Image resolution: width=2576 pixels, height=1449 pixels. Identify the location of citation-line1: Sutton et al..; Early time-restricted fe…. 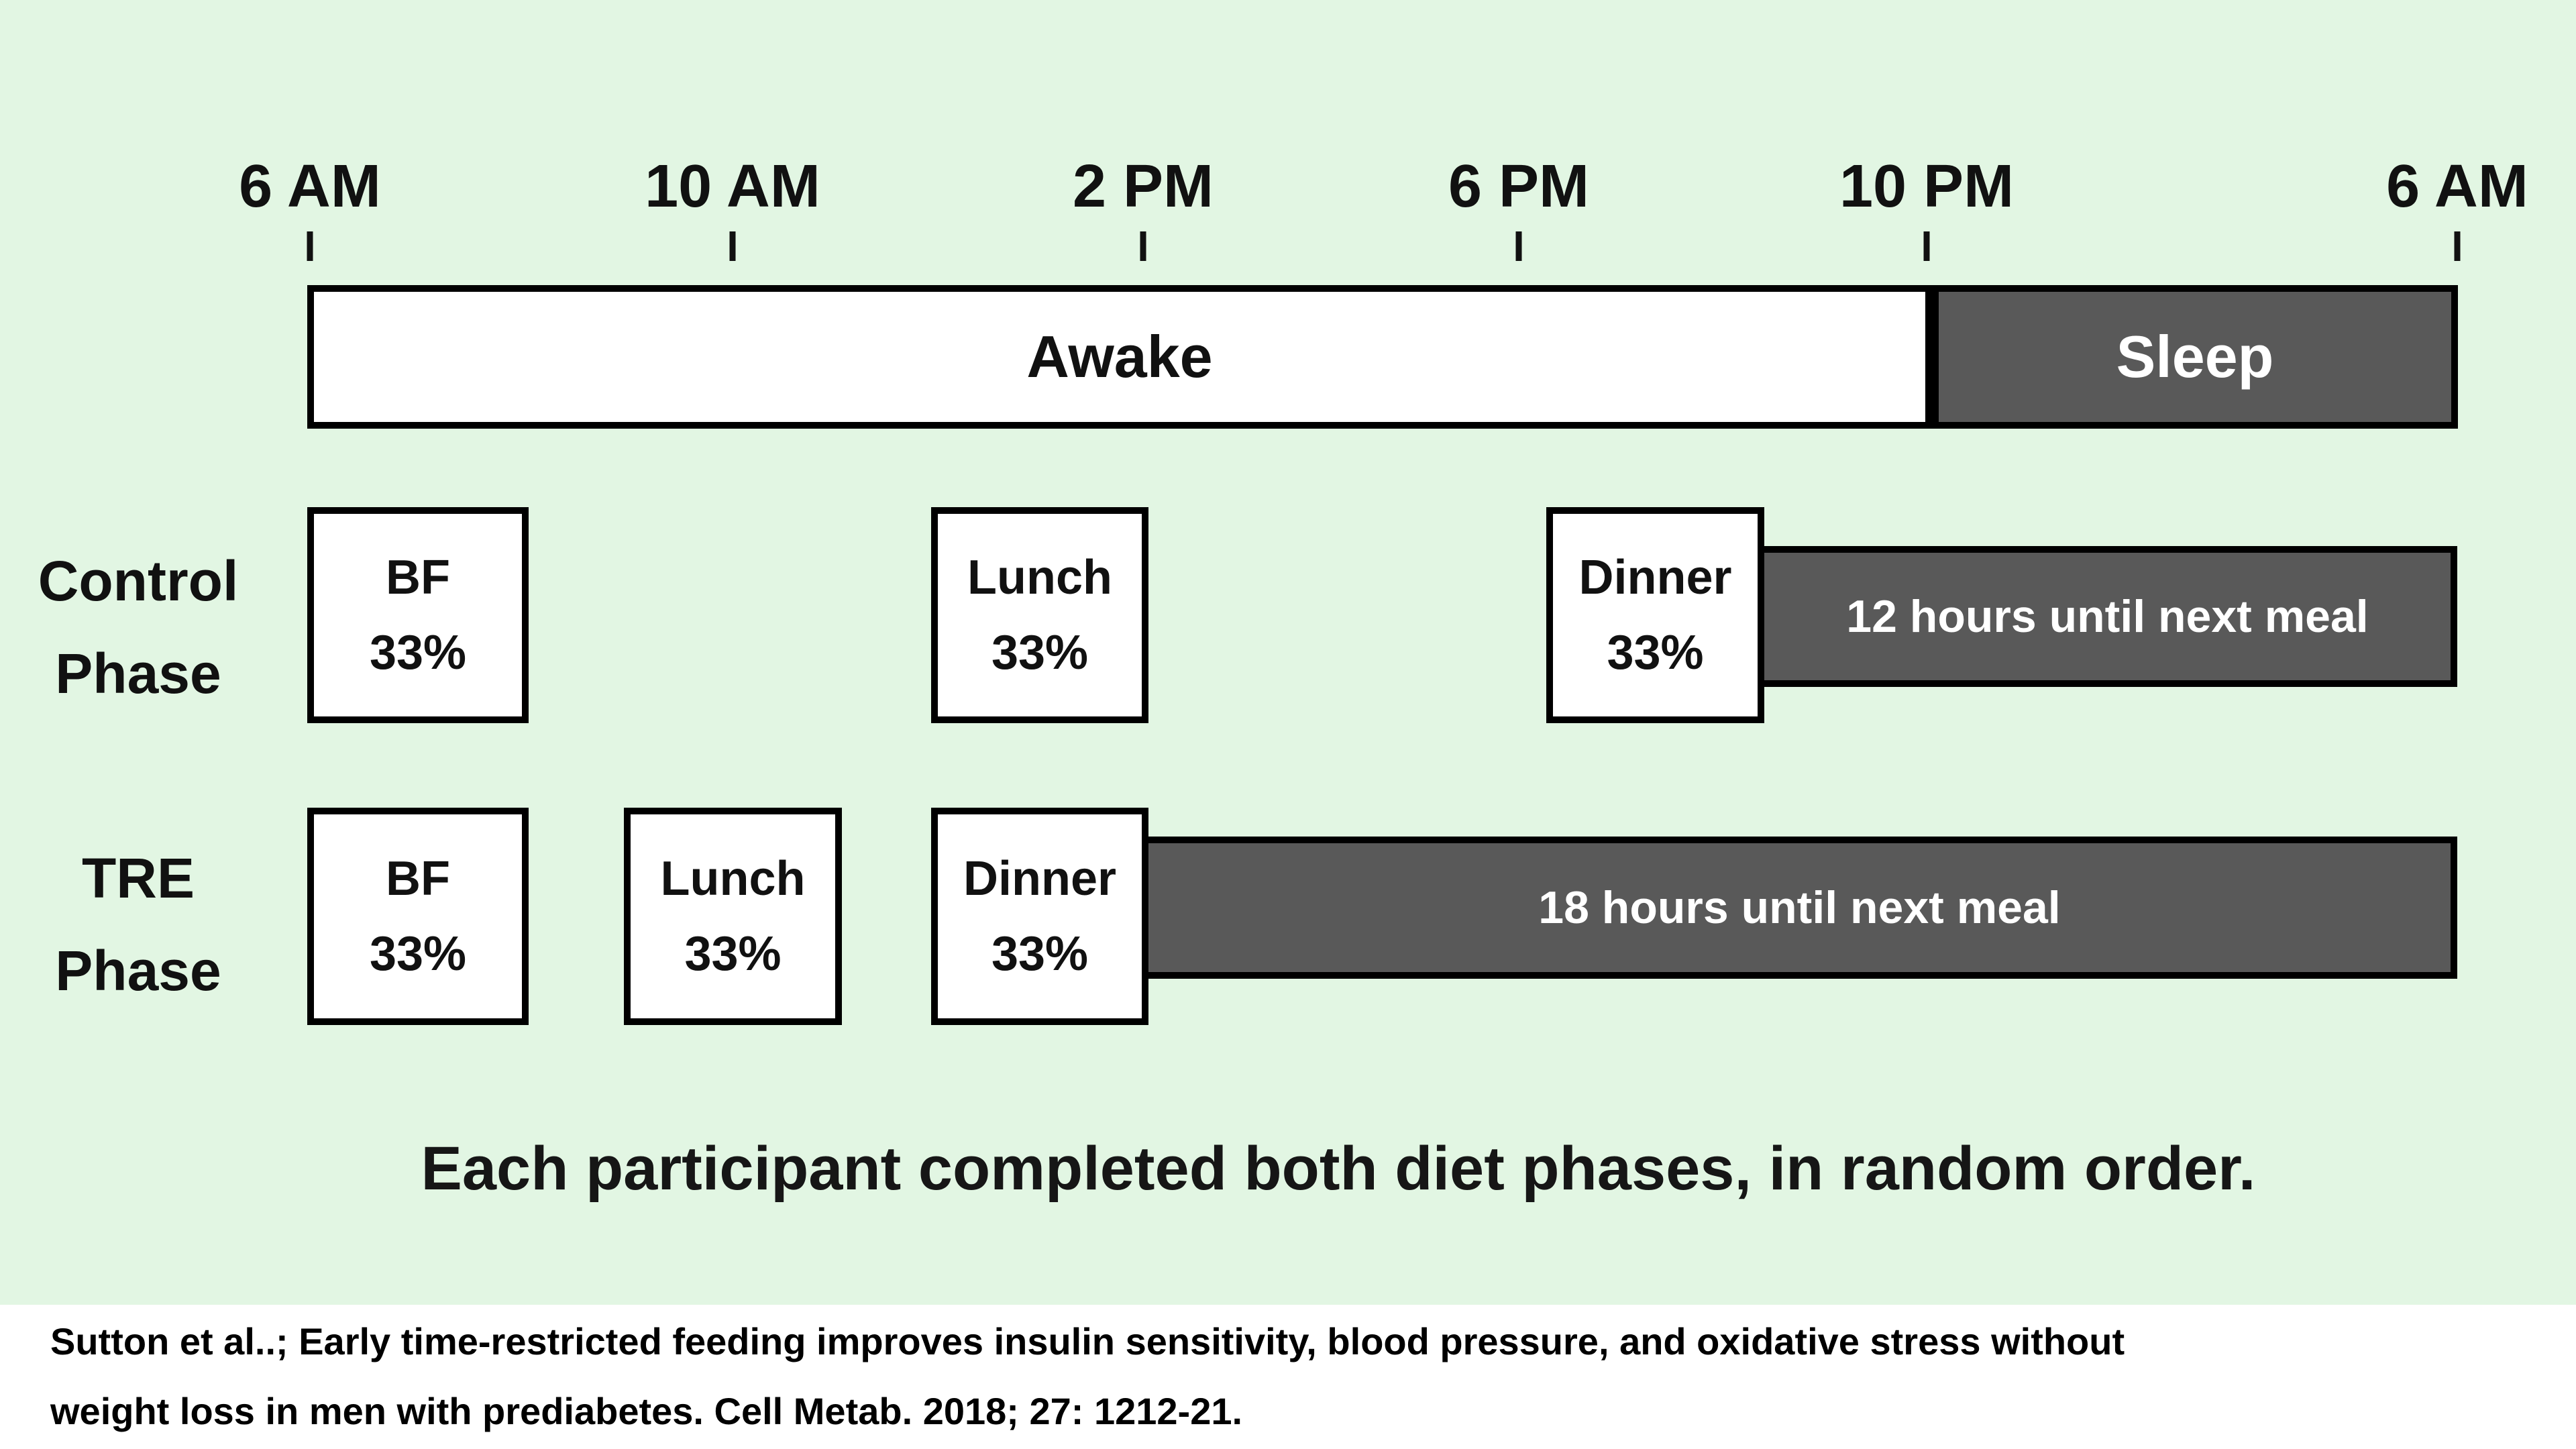
(1087, 1341).